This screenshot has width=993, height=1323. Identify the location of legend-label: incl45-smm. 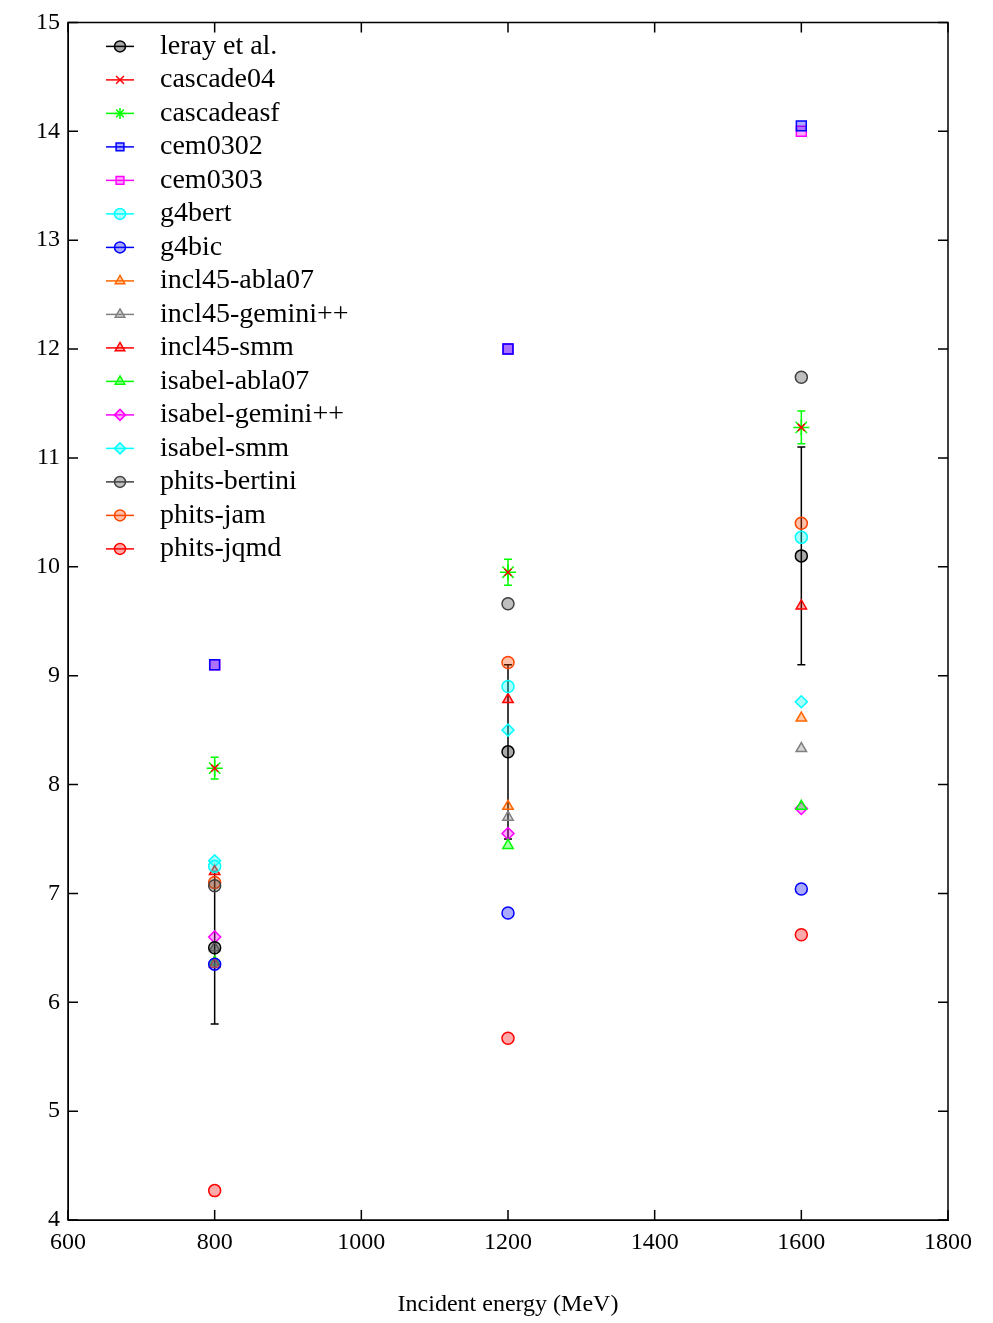
(227, 346).